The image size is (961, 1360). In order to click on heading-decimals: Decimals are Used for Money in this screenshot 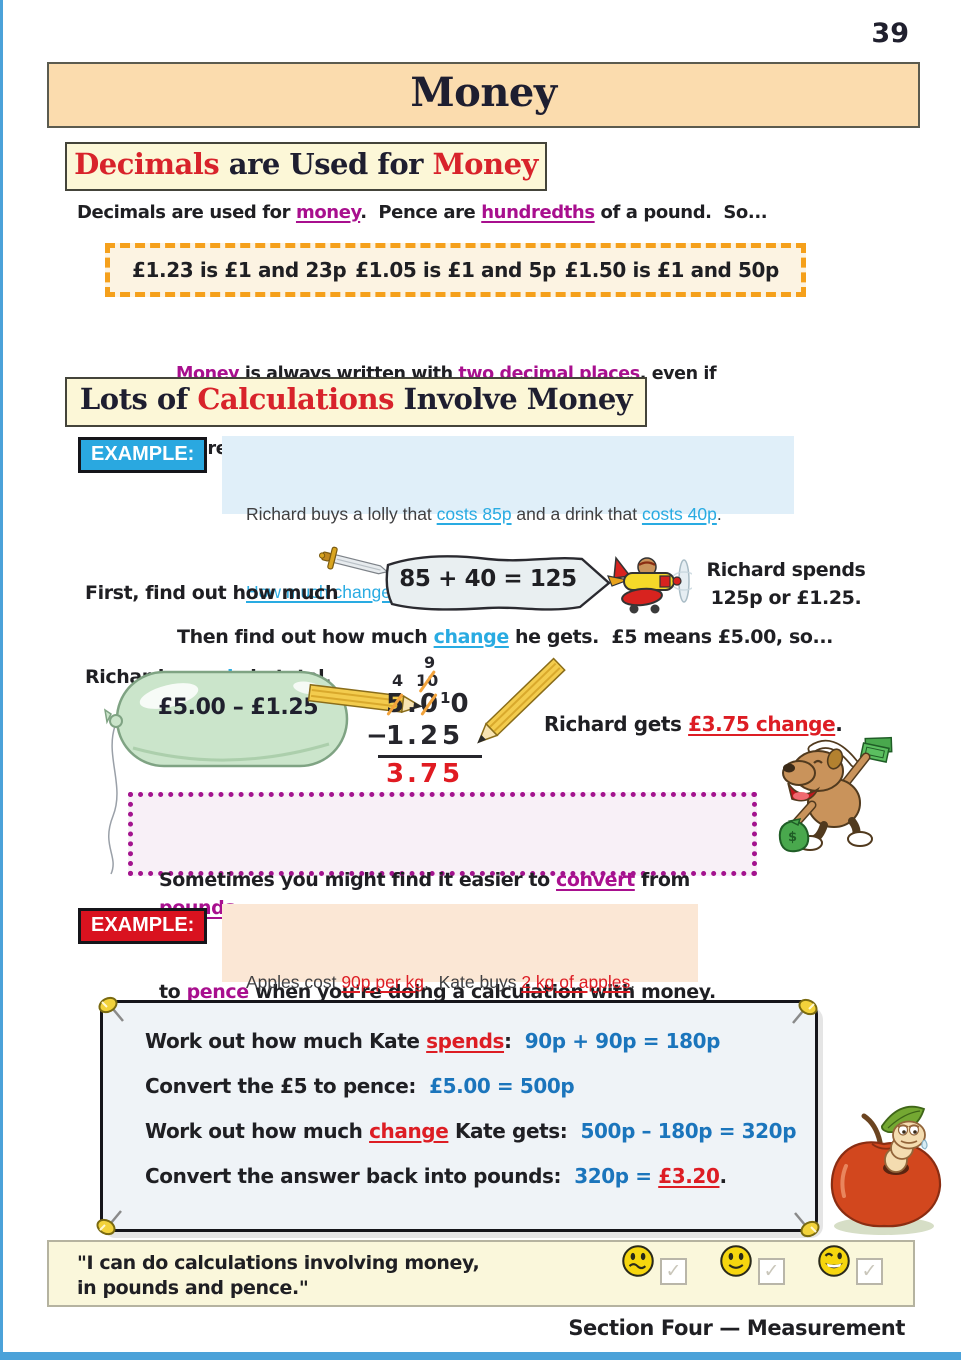, I will do `click(306, 166)`.